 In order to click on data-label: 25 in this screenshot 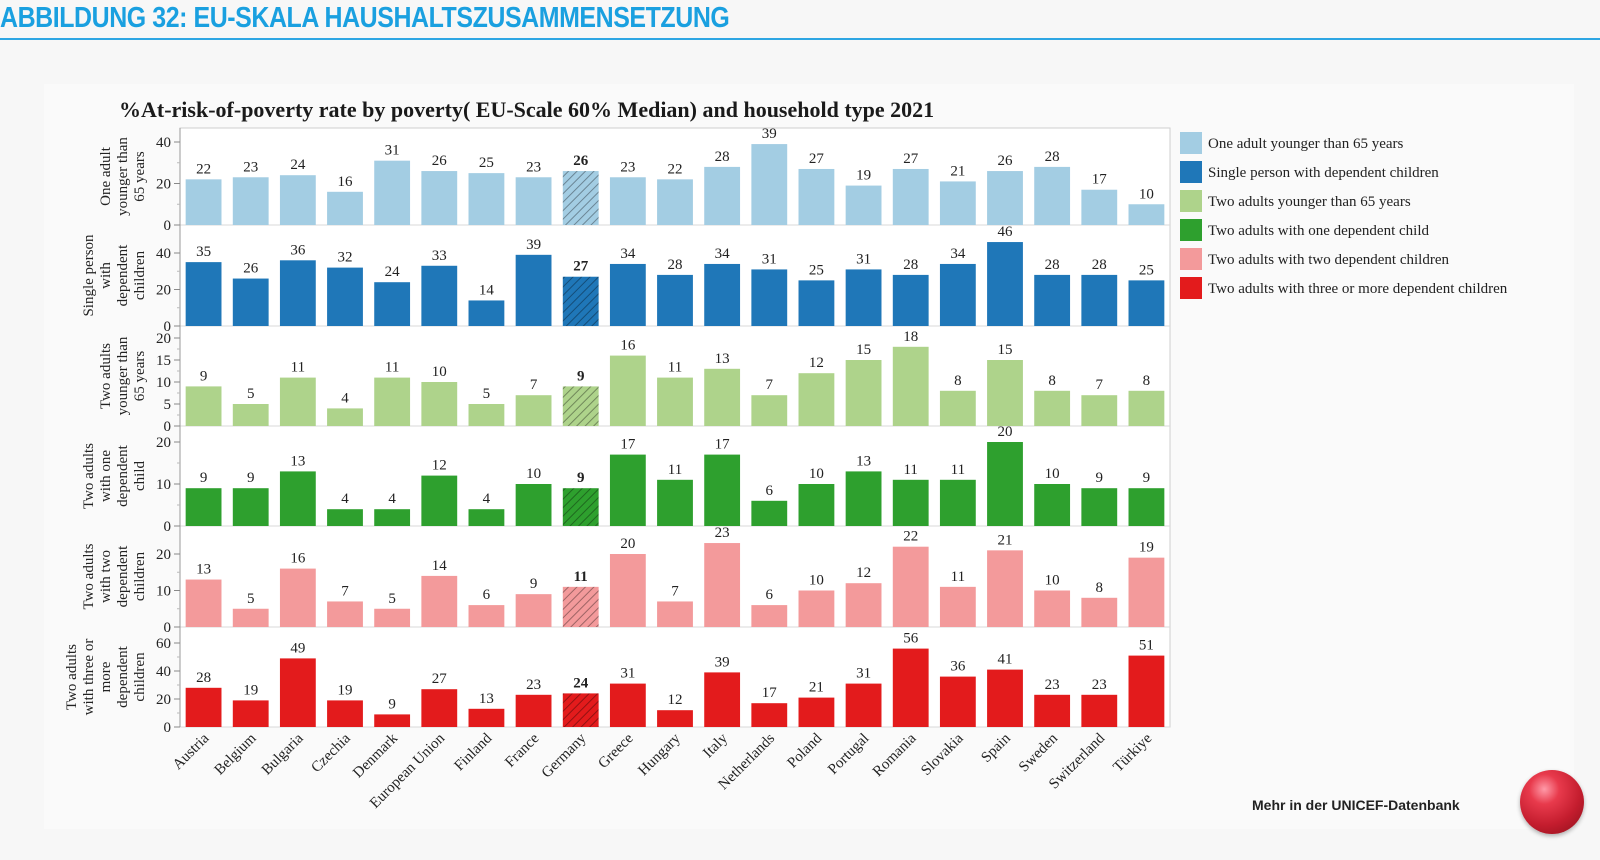, I will do `click(1146, 270)`.